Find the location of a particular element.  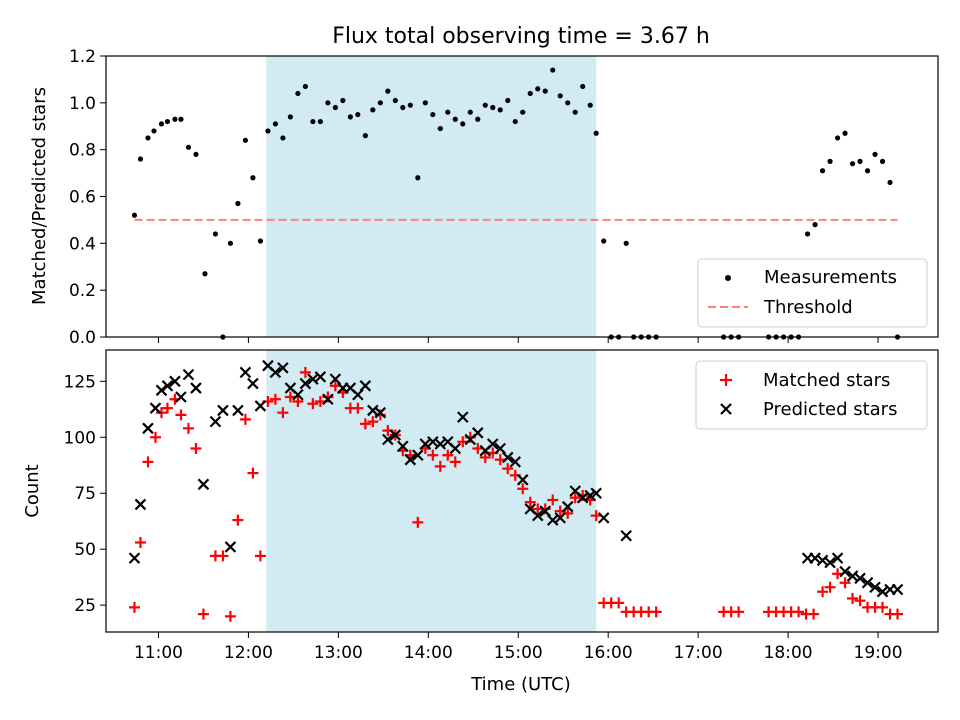

legend-predicted-marker is located at coordinates (726, 409).